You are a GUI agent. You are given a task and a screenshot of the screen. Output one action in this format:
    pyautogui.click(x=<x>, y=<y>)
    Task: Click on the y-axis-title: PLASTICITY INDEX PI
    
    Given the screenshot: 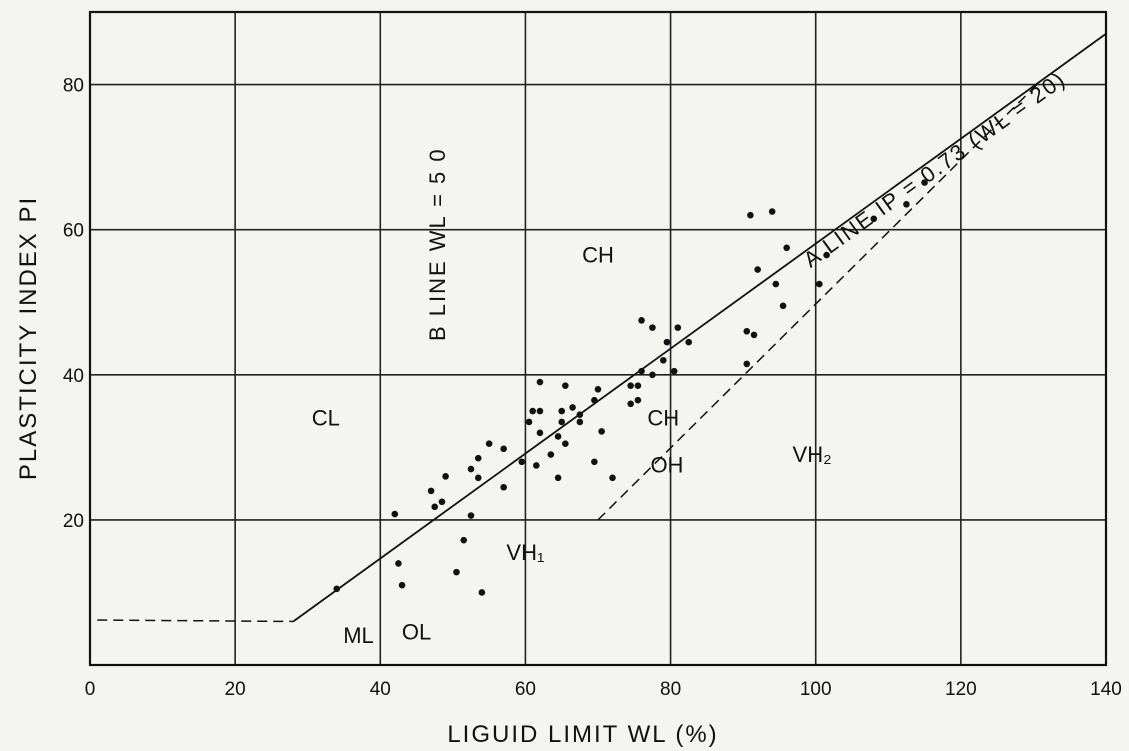 What is the action you would take?
    pyautogui.click(x=28, y=338)
    